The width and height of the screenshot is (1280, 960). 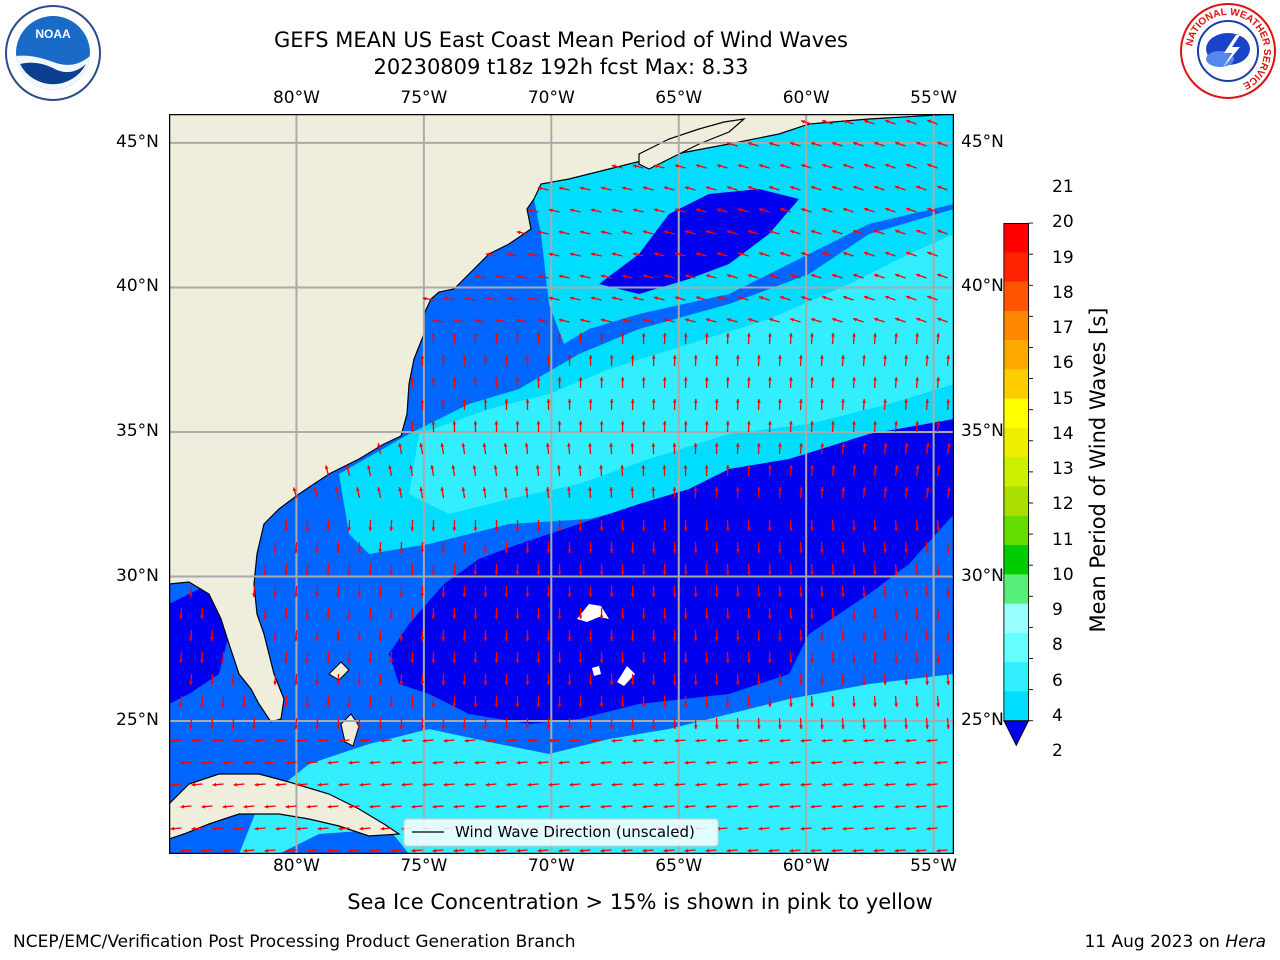 I want to click on colorbar-swatch, so click(x=1016, y=501).